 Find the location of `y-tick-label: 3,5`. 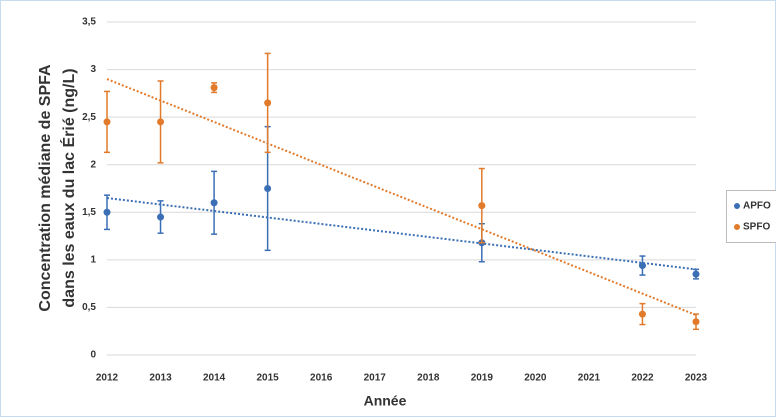

y-tick-label: 3,5 is located at coordinates (89, 22).